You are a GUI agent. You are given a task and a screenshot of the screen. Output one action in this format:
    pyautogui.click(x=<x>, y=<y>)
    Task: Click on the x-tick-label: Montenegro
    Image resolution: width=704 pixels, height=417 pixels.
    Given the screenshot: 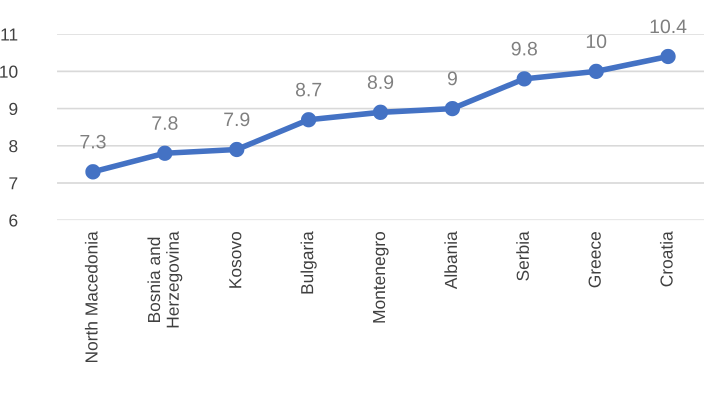 What is the action you would take?
    pyautogui.click(x=381, y=277)
    